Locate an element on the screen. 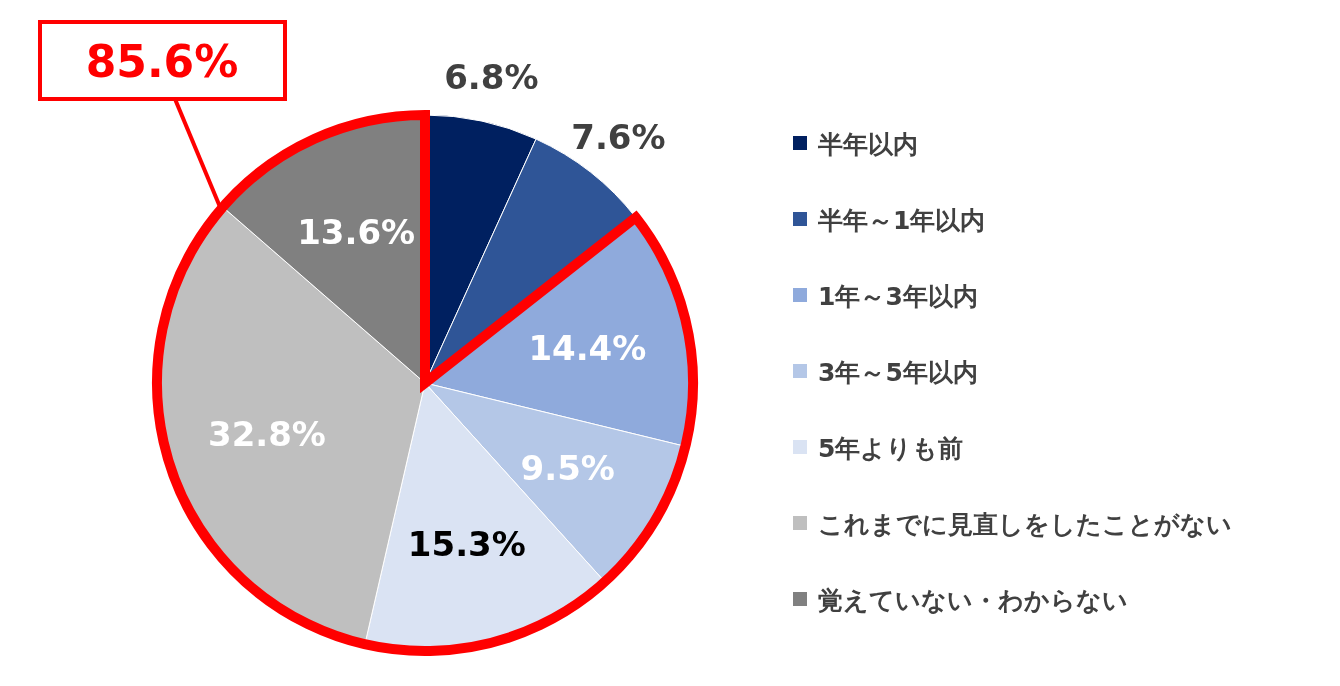 This screenshot has width=1340, height=686. legend-label: 5年よりも前 is located at coordinates (891, 448).